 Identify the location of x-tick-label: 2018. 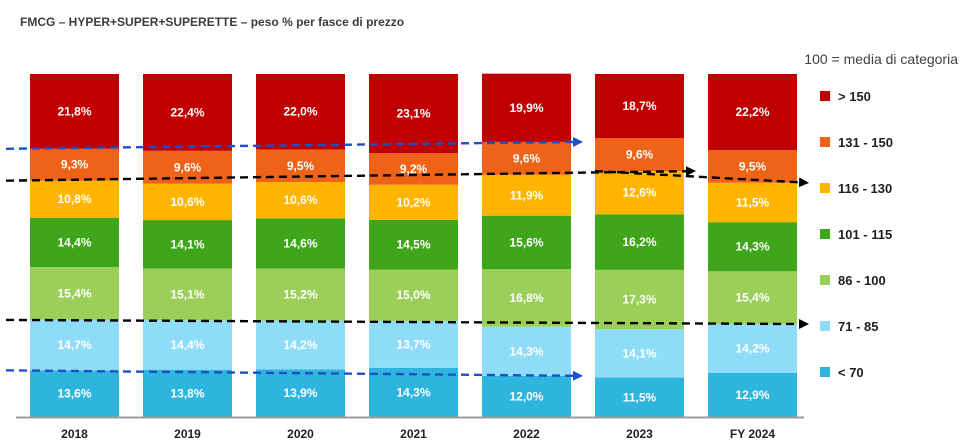
(74, 434).